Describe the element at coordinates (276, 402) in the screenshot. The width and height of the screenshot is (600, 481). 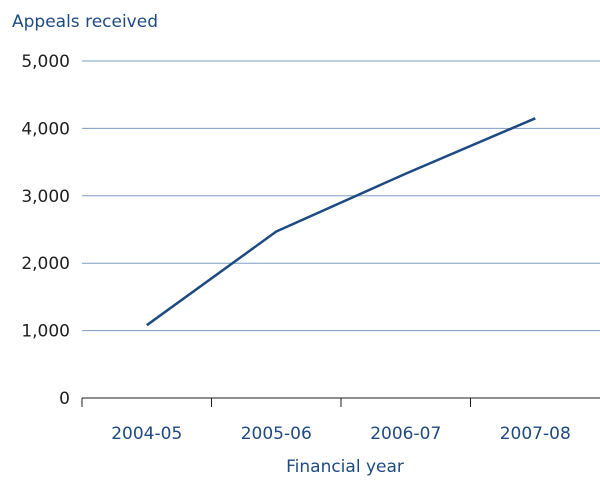
I see `x-axis-ticks` at that location.